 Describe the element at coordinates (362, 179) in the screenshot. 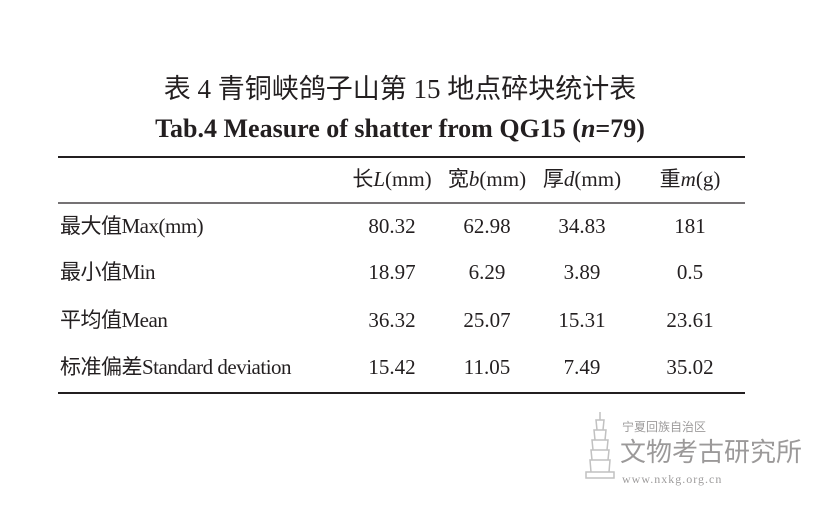

I see `header-part: 长` at that location.